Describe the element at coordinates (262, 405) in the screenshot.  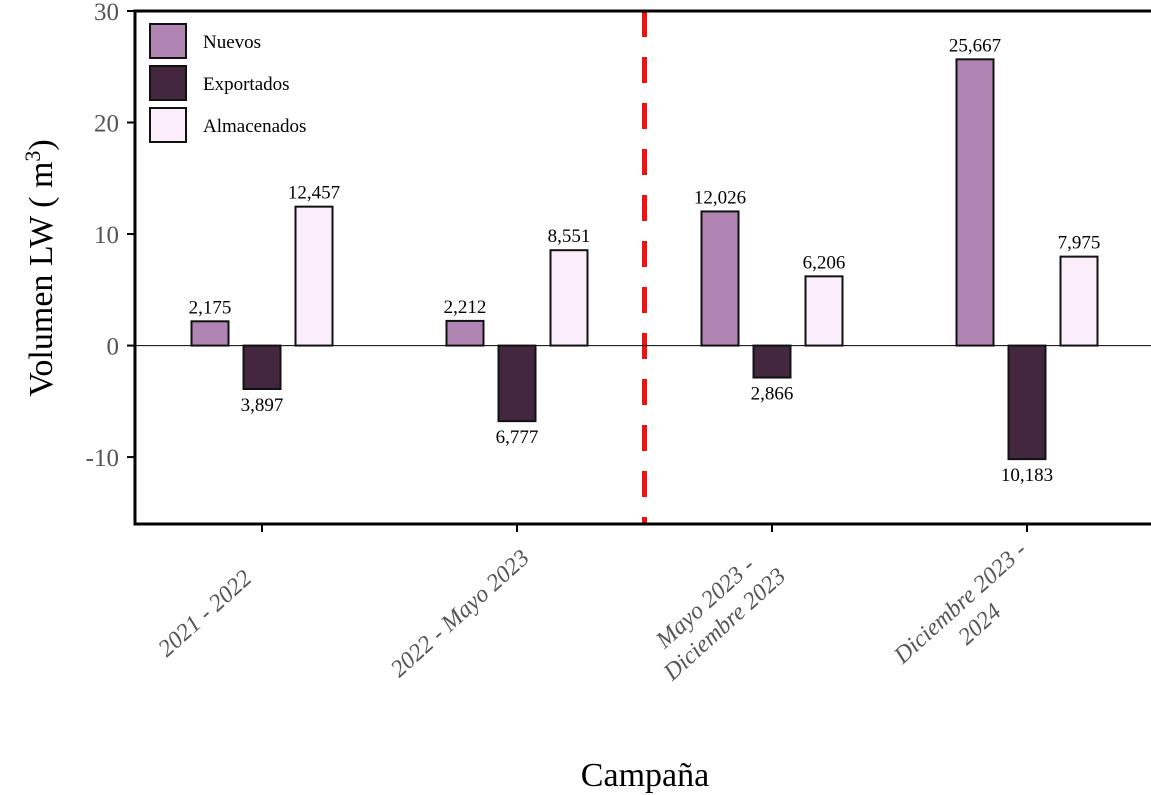
I see `data-label-exportados-0: 3,897` at that location.